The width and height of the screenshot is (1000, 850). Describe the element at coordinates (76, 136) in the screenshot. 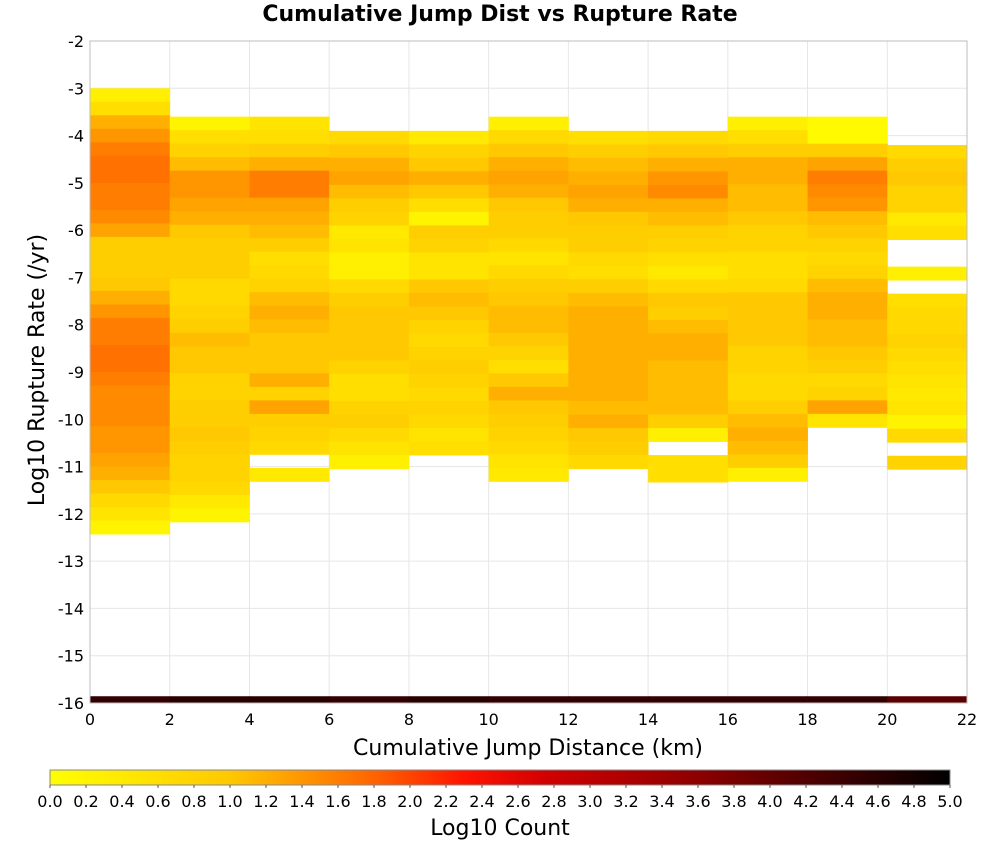

I see `y-tick-label: -4` at that location.